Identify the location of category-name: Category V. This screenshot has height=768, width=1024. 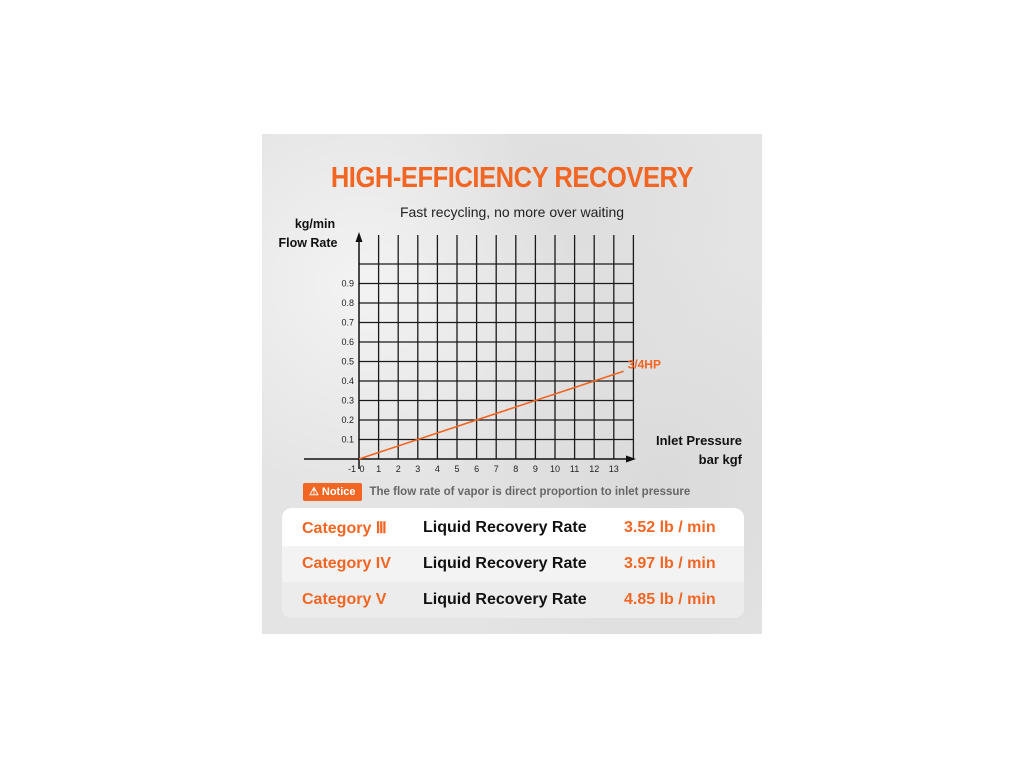
(344, 599).